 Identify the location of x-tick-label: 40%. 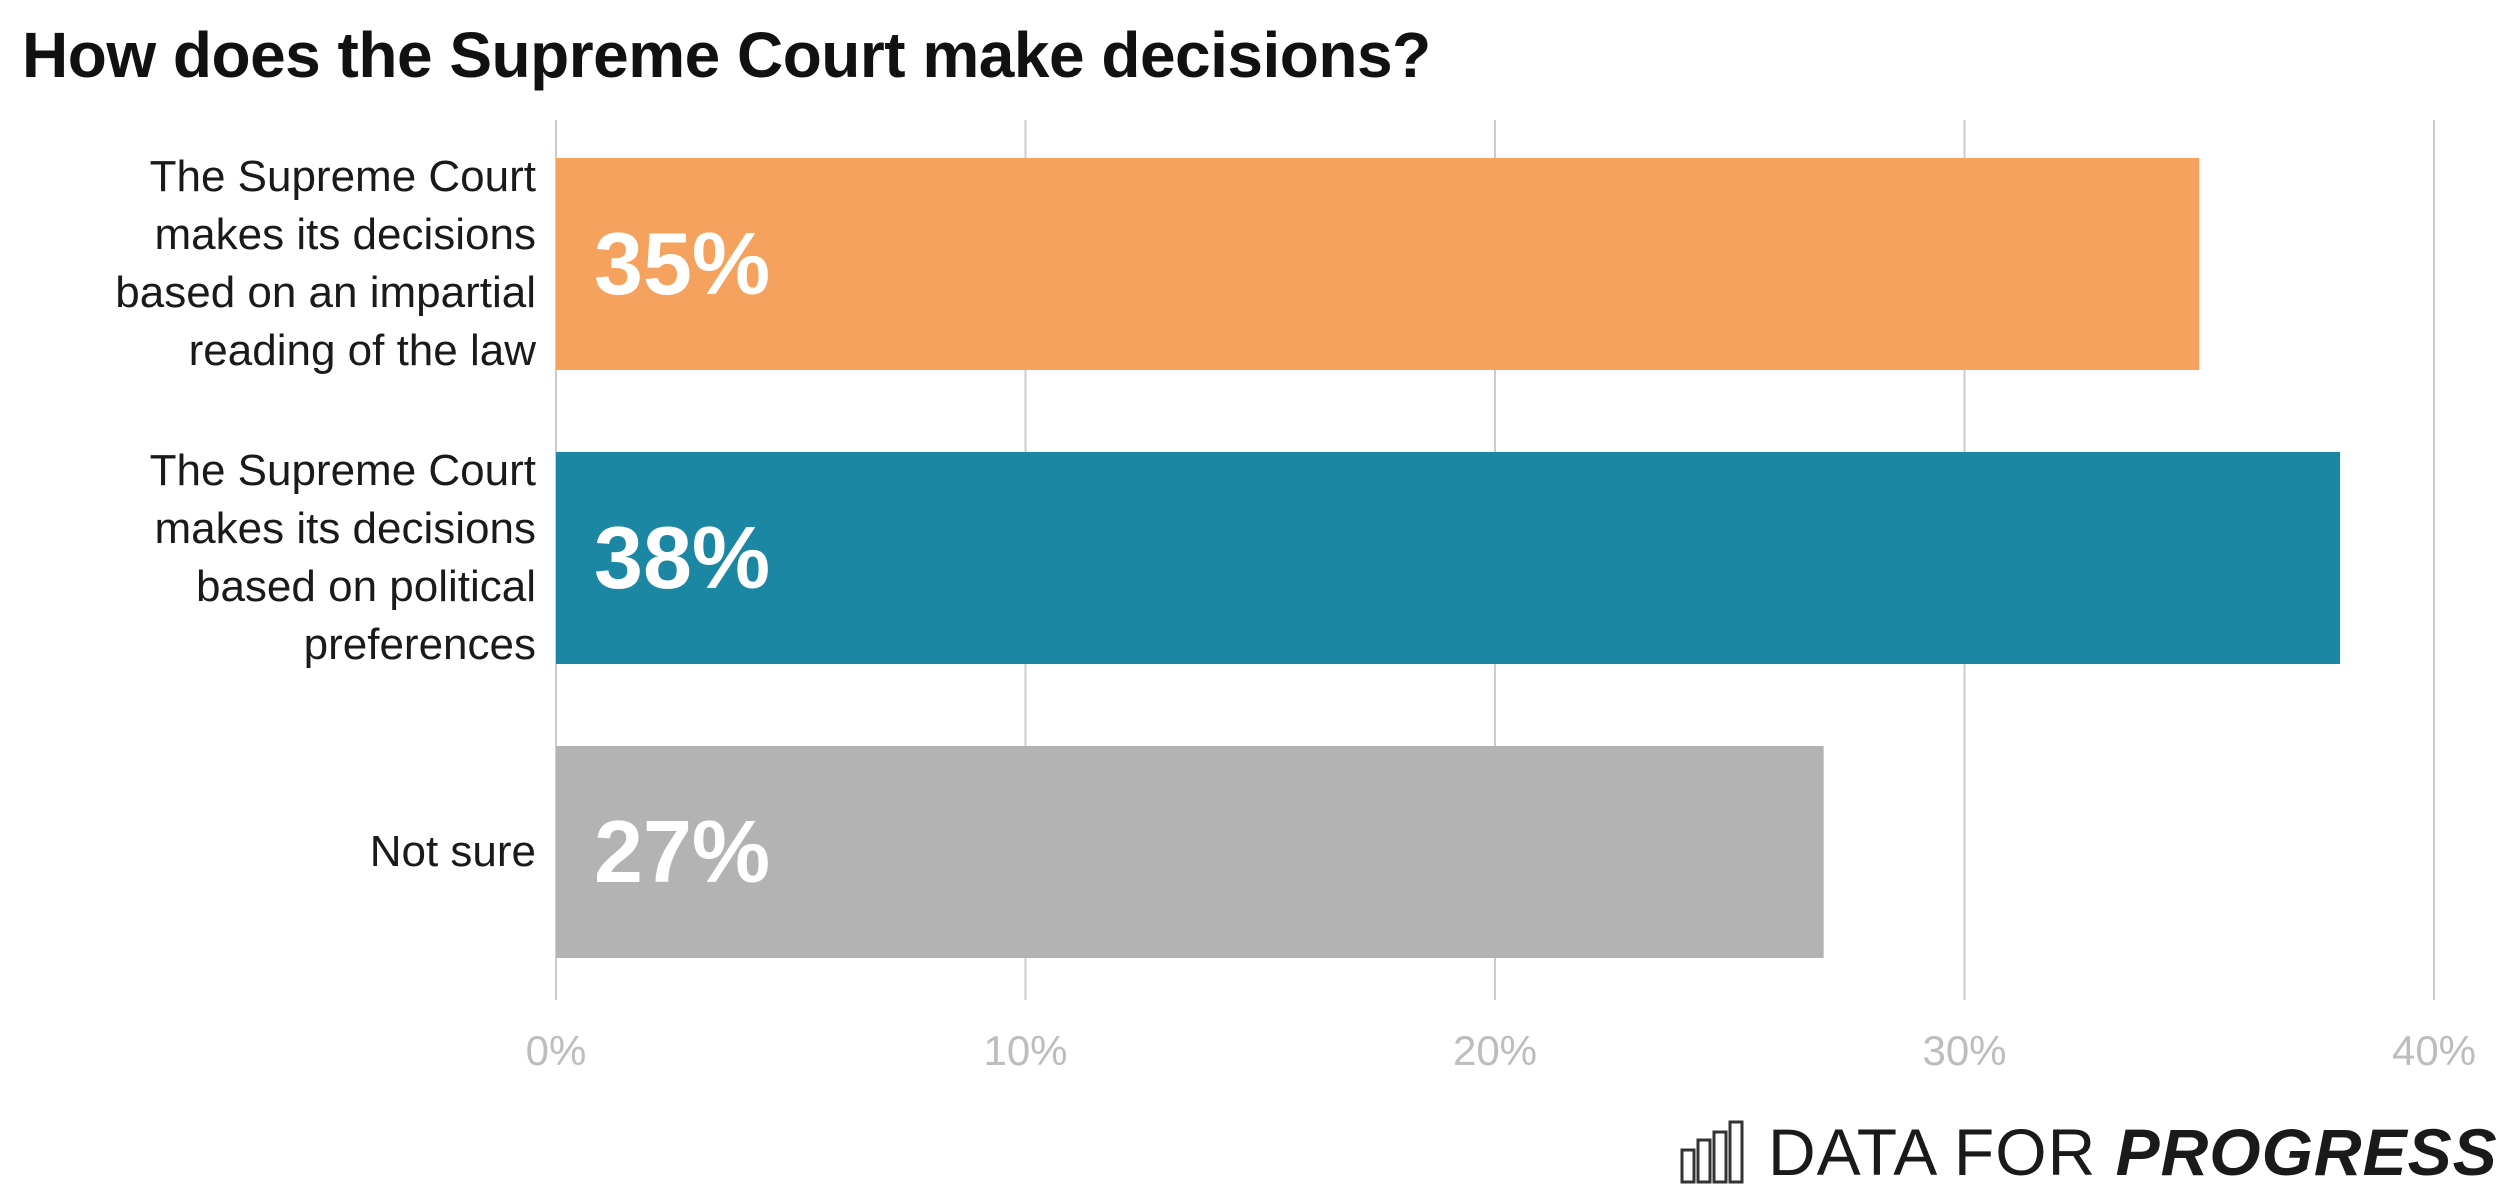
(2434, 1050).